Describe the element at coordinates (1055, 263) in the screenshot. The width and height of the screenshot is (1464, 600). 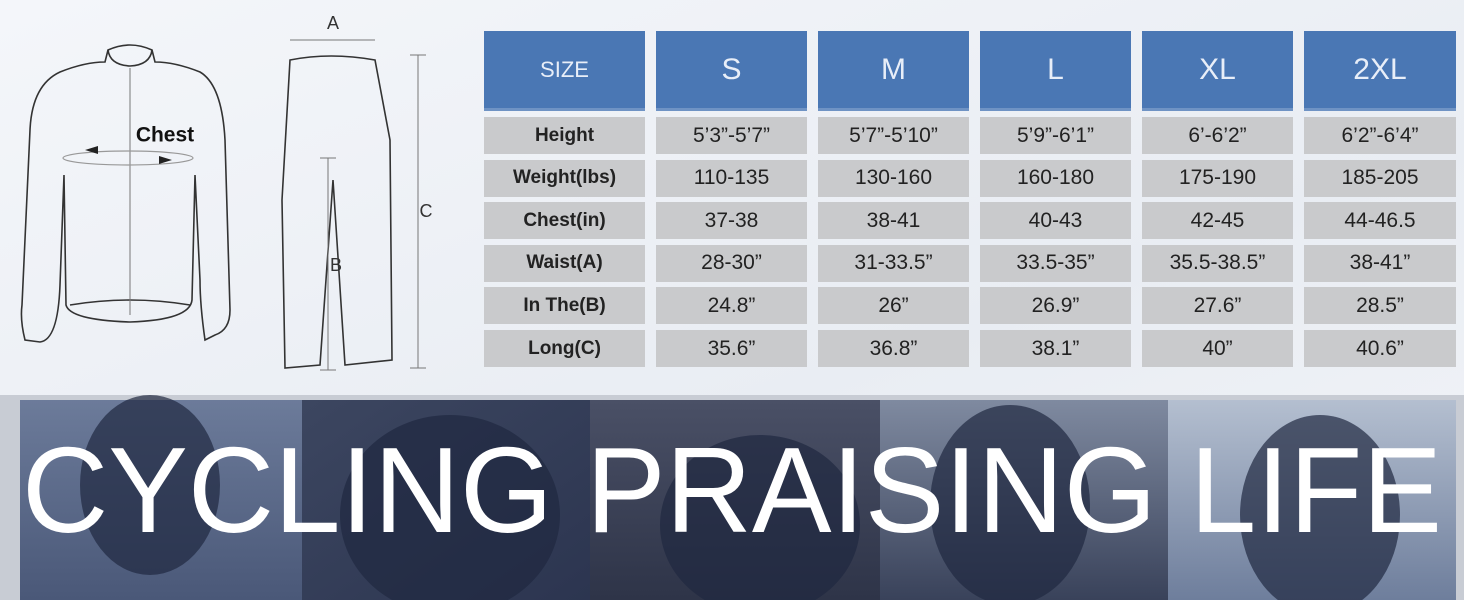
I see `table-cell: 33.5-35”` at that location.